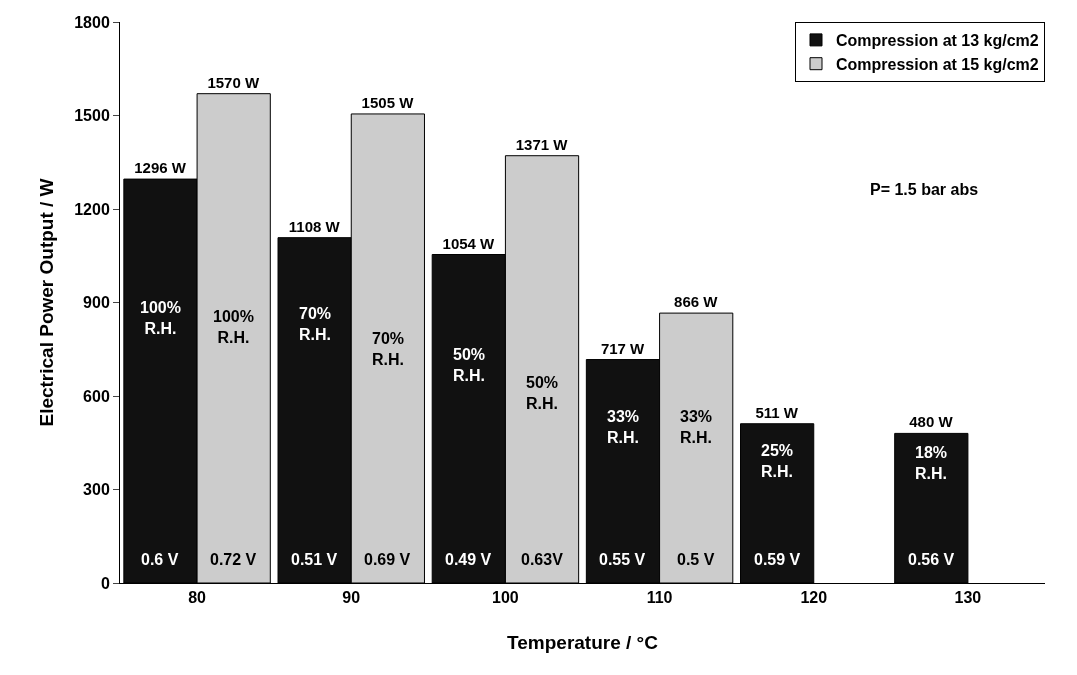  Describe the element at coordinates (233, 559) in the screenshot. I see `annotation: 0.72 V` at that location.